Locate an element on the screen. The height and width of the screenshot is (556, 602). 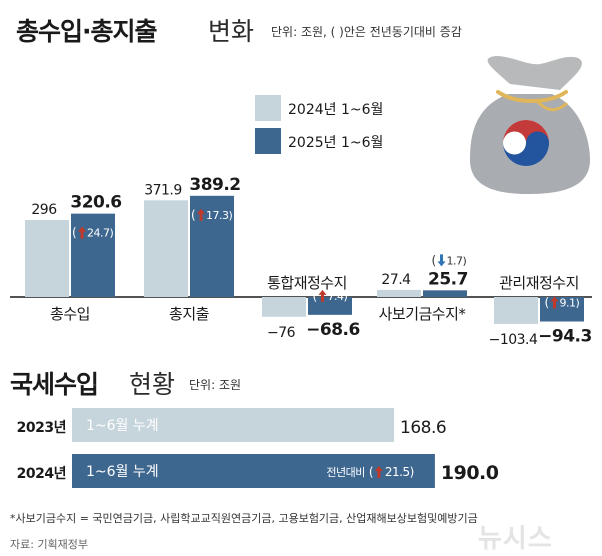
hbar-change-open: ( is located at coordinates (371, 472).